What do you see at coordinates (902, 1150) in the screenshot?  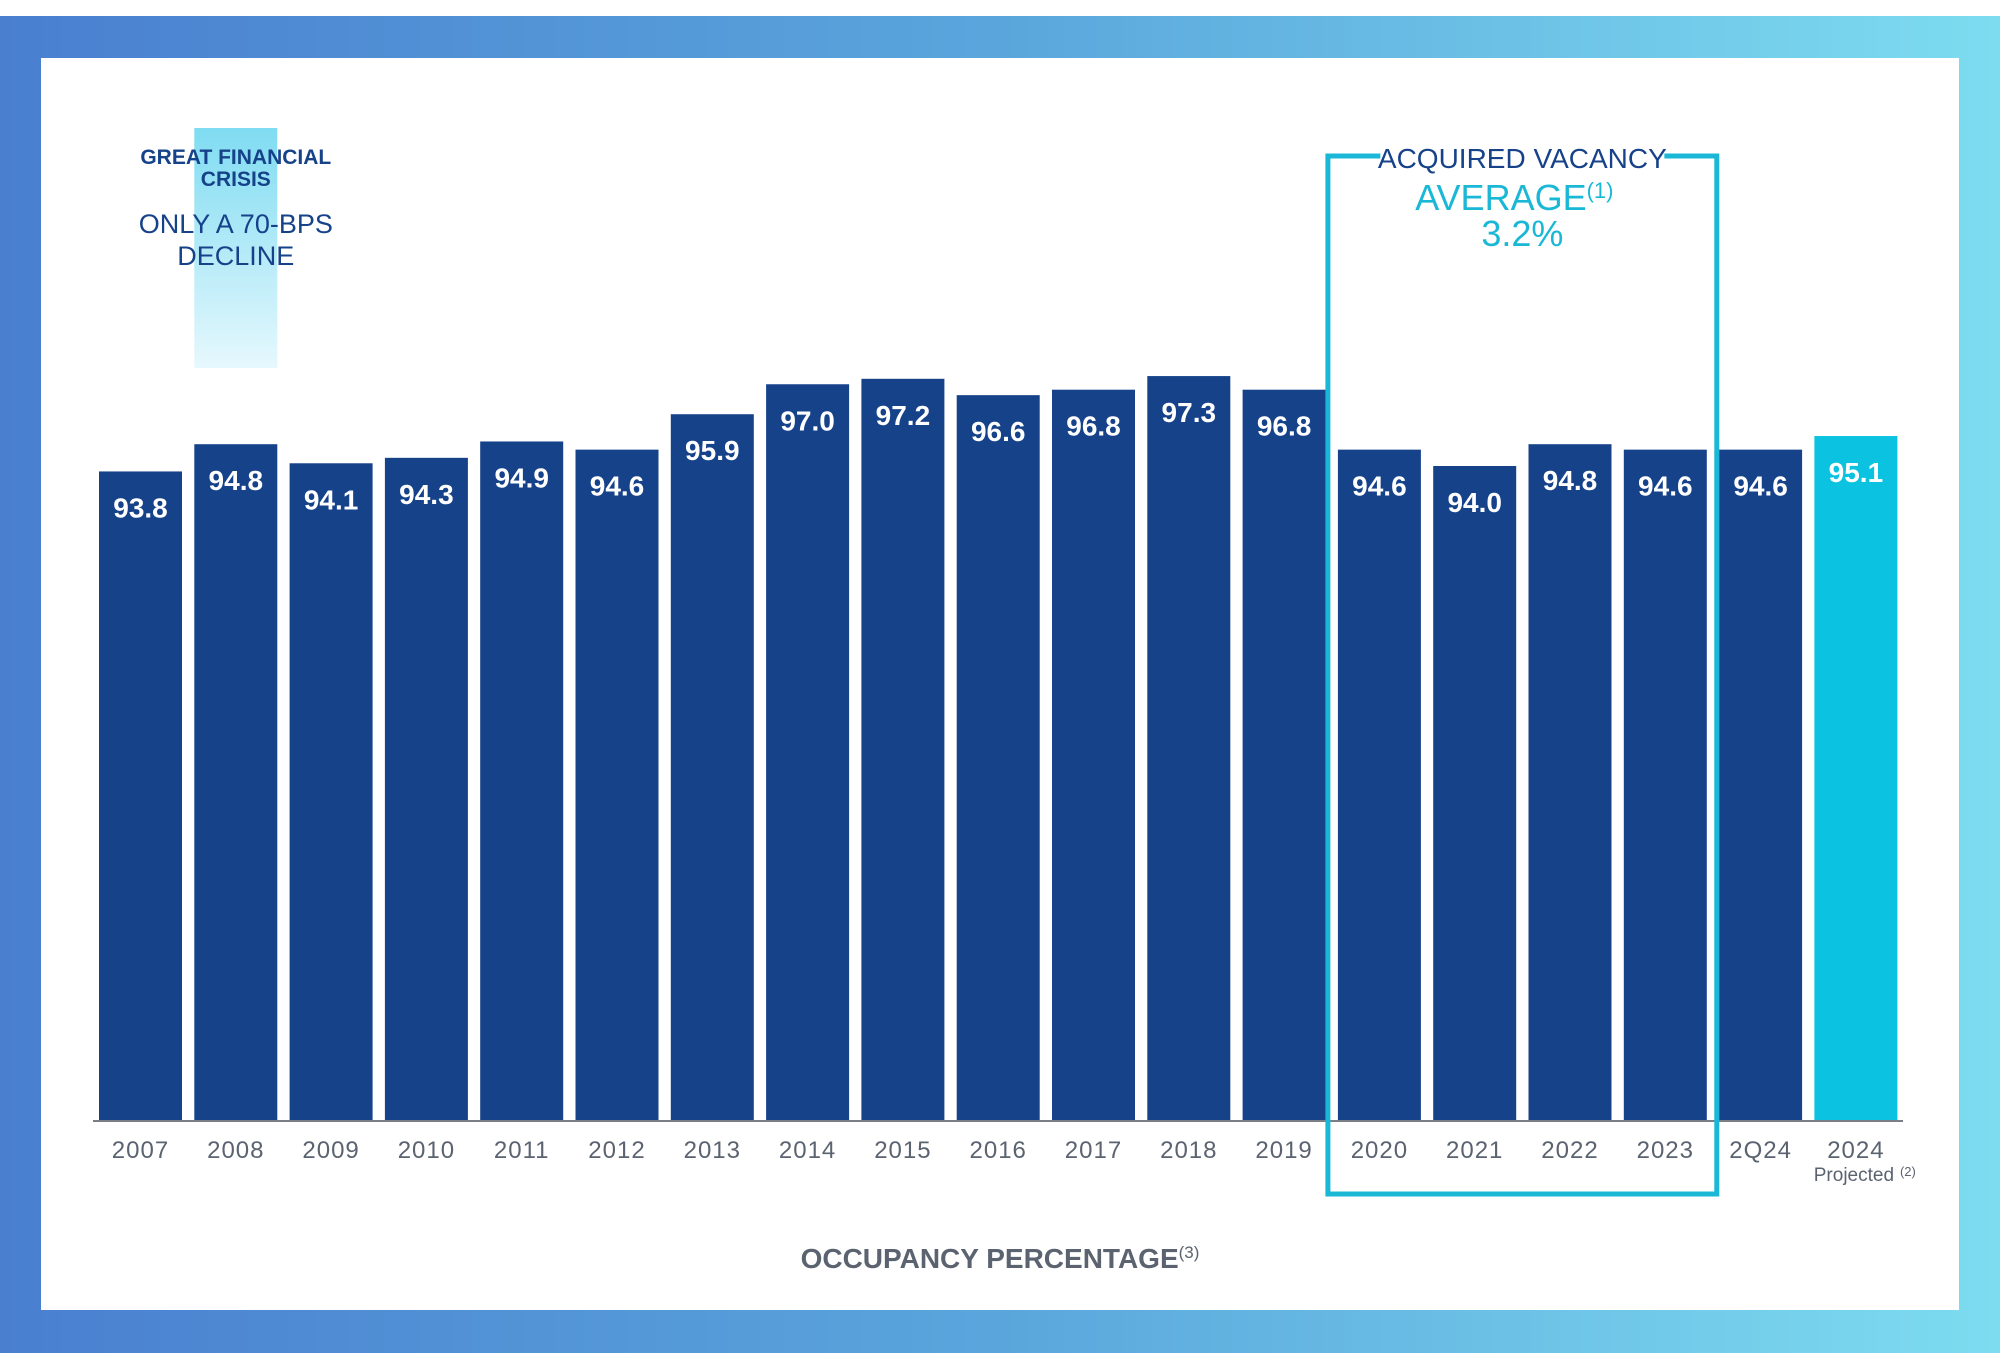 I see `tick-label-2015: 2015` at bounding box center [902, 1150].